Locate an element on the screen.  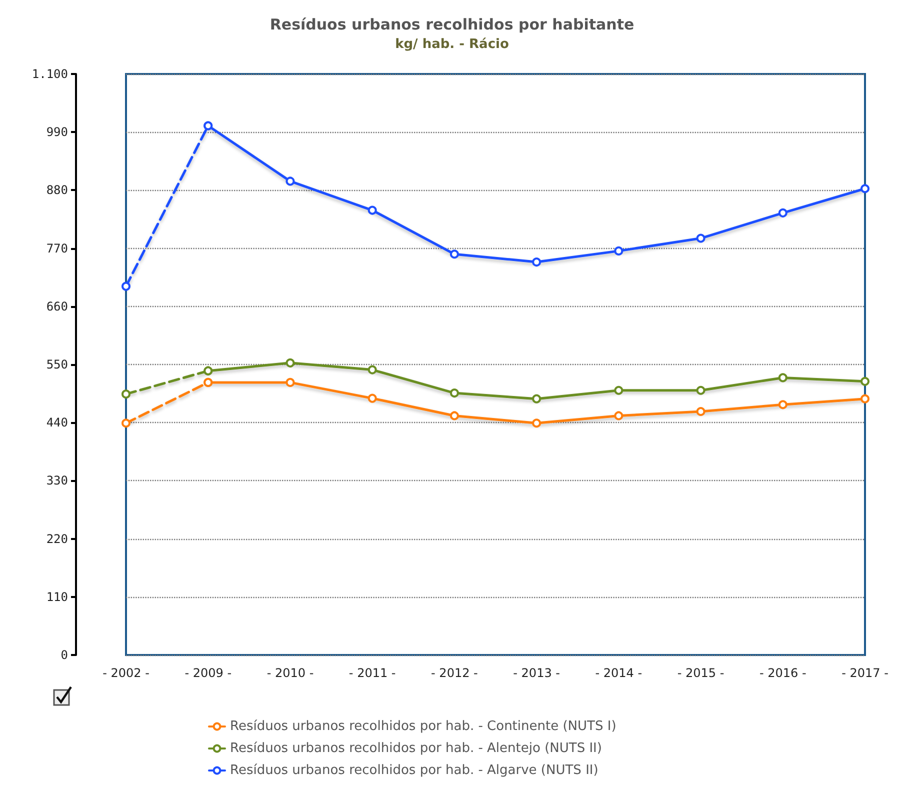
y-tick-label: 220 is located at coordinates (57, 539).